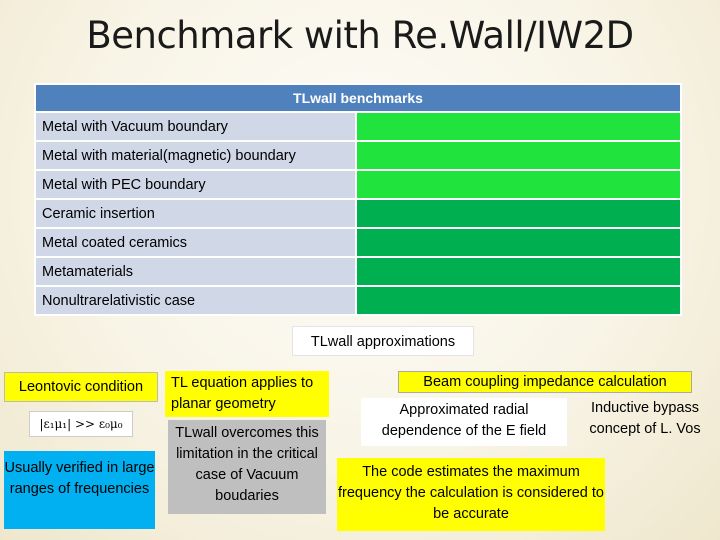  I want to click on benchmark-row: Metal with Vacuum boundary, so click(357, 126).